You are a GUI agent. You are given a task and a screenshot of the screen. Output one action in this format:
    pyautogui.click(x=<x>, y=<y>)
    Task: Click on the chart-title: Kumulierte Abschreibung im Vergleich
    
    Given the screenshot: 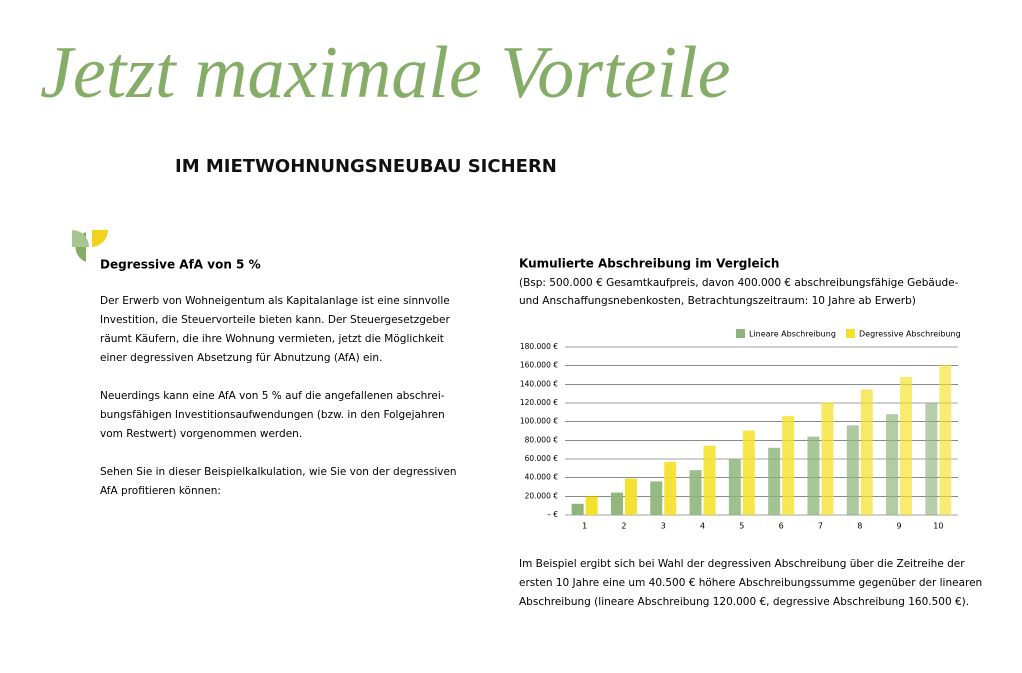 What is the action you would take?
    pyautogui.click(x=649, y=264)
    